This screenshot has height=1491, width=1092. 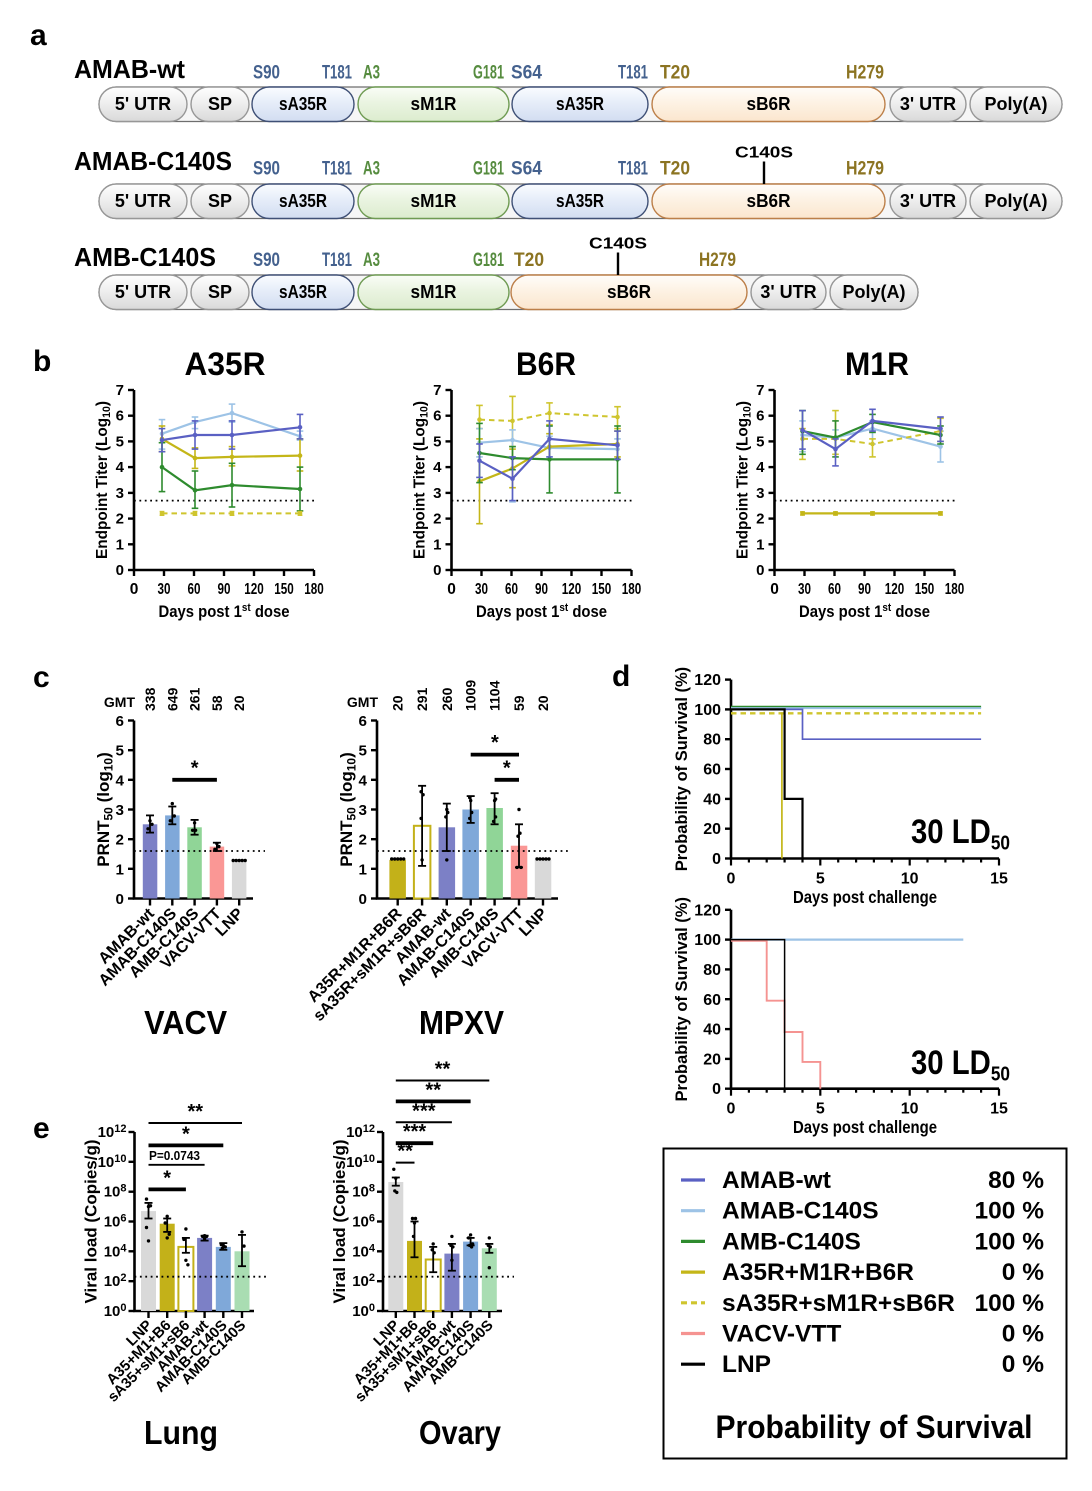 What do you see at coordinates (526, 73) in the screenshot?
I see `svg-text: S64` at bounding box center [526, 73].